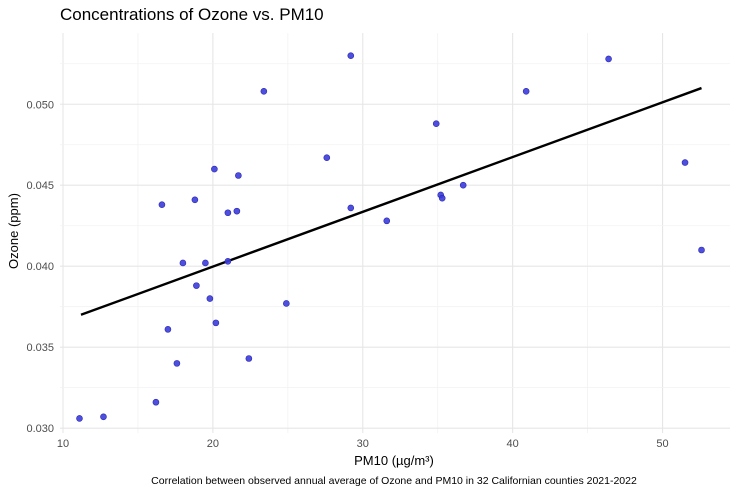  Describe the element at coordinates (394, 460) in the screenshot. I see `x-axis-label: PM10 (µg/m³)` at that location.